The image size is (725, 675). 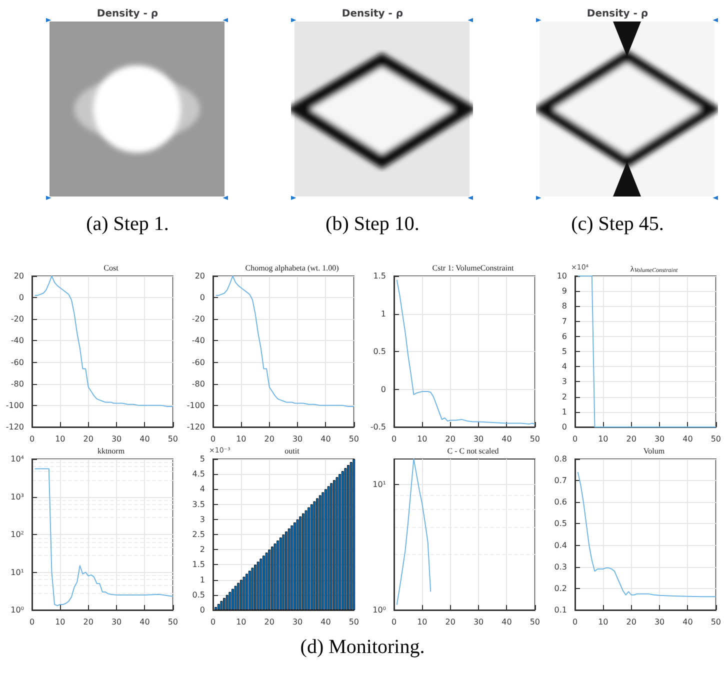 What do you see at coordinates (112, 268) in the screenshot?
I see `chart-title: Cost` at bounding box center [112, 268].